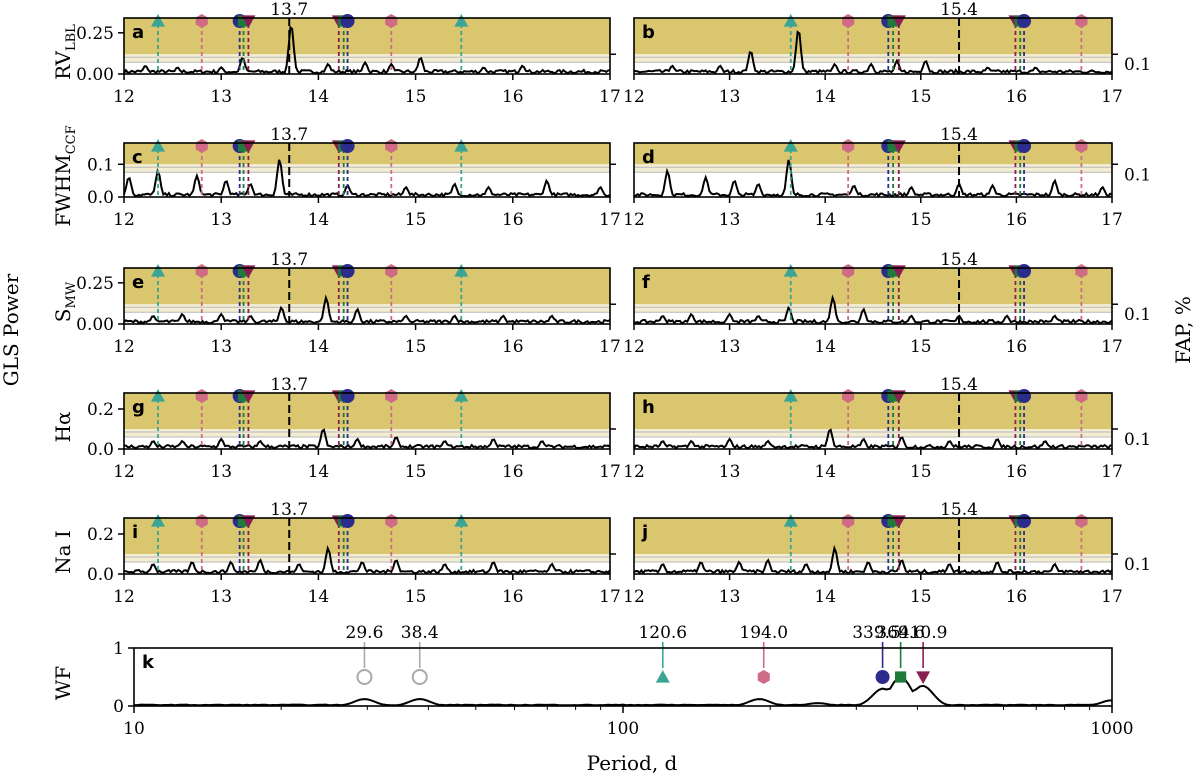 The height and width of the screenshot is (776, 1200). Describe the element at coordinates (1111, 729) in the screenshot. I see `x-tick-label: 1000` at that location.